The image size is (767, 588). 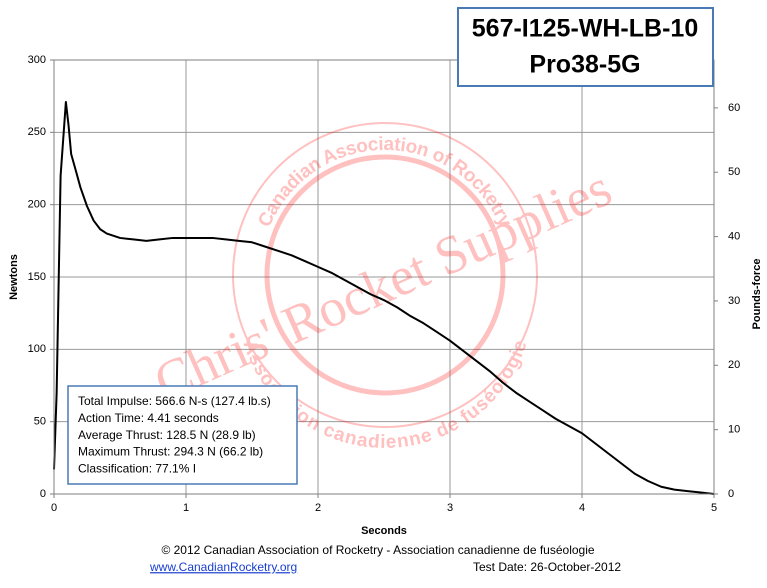 I want to click on stat-line: Action Time: 4.41 seconds, so click(x=148, y=418).